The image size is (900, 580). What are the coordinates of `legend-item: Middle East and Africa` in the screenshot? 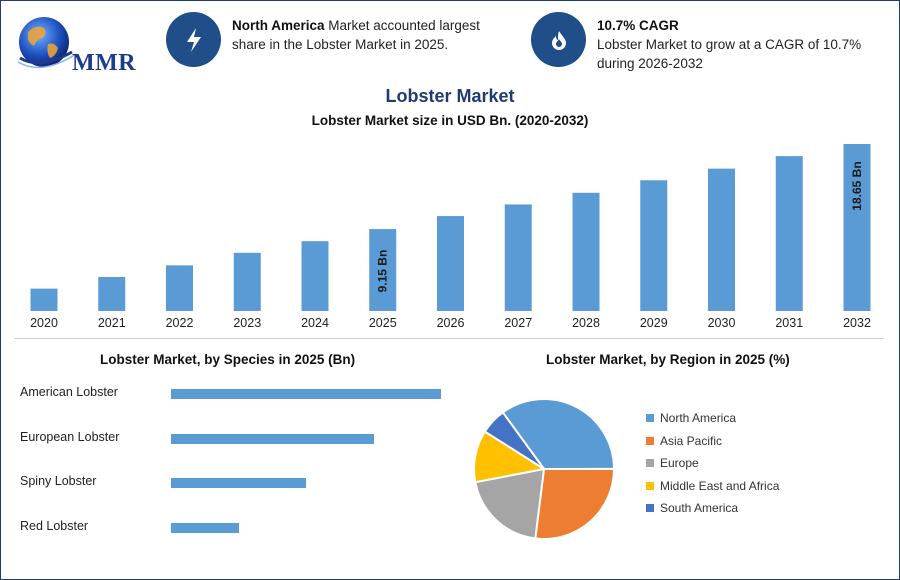 It's located at (712, 486).